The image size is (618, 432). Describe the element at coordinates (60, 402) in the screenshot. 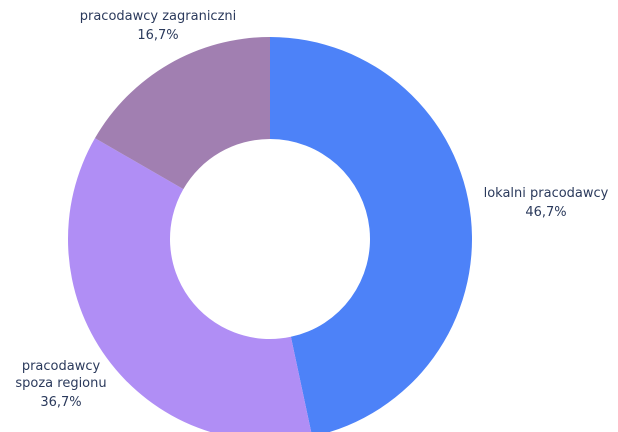

I see `value-label: 36,7%` at that location.